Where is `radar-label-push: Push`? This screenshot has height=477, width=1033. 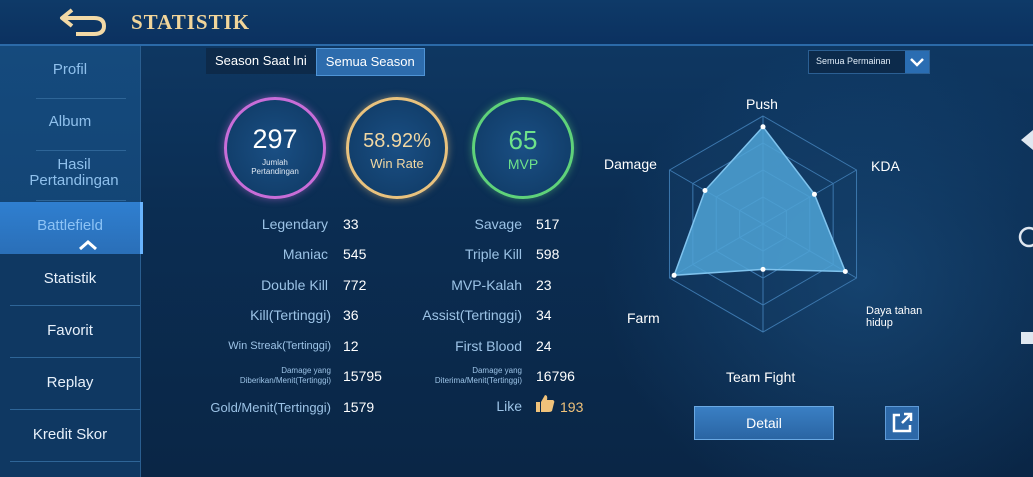
radar-label-push: Push is located at coordinates (762, 104).